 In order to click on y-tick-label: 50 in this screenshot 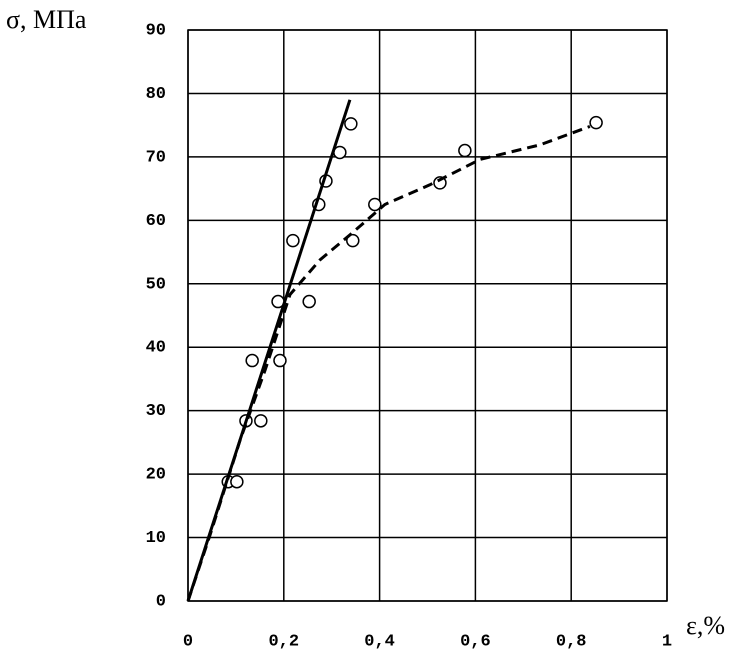, I will do `click(156, 284)`.